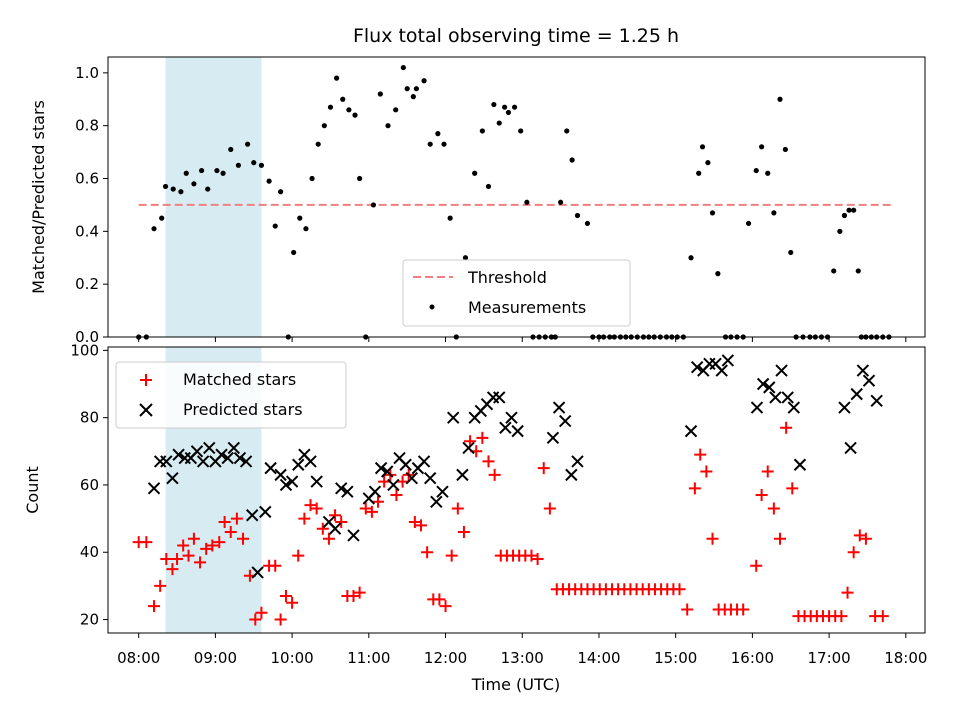  I want to click on ratio-y-tick-label: 0.6, so click(87, 179).